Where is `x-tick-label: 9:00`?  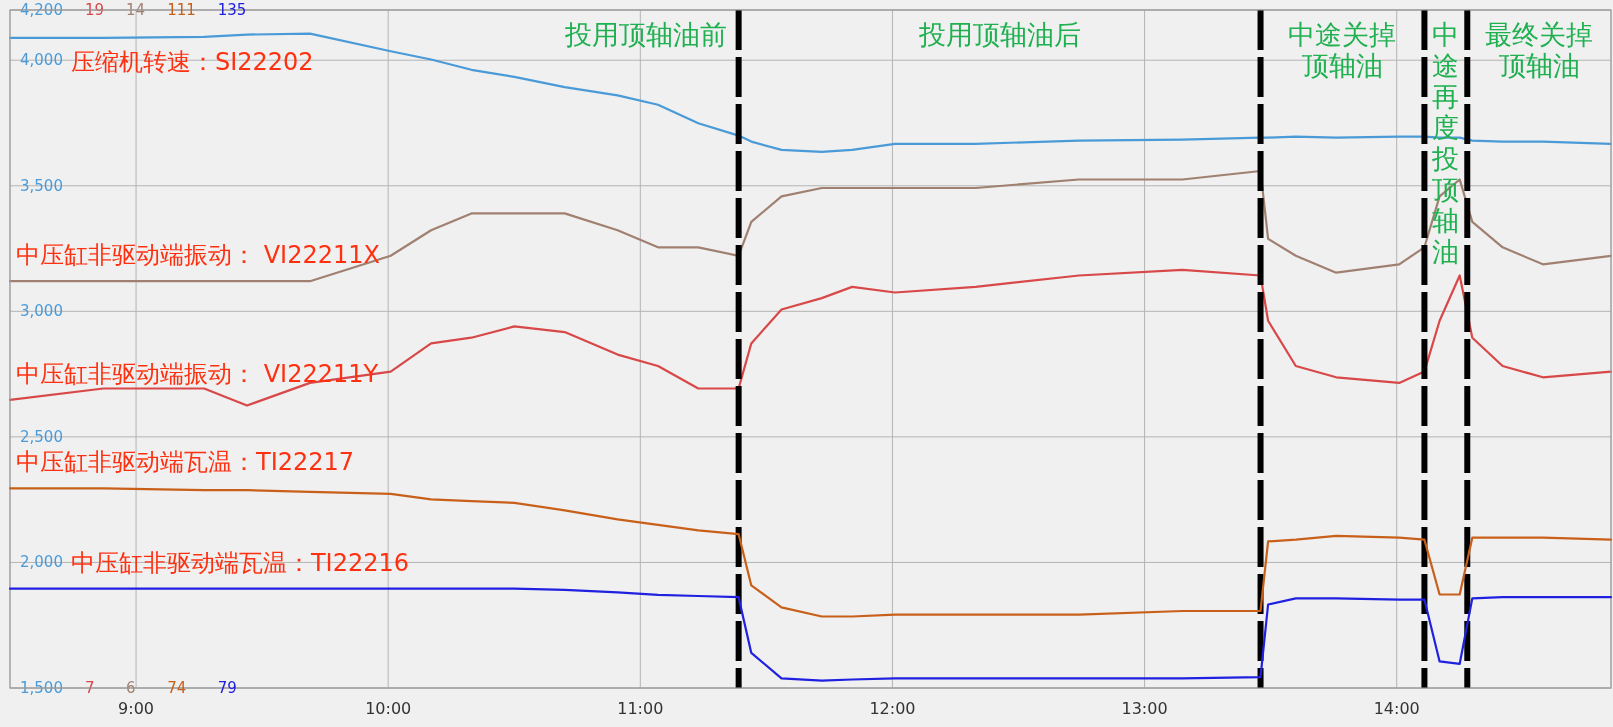 x-tick-label: 9:00 is located at coordinates (136, 708).